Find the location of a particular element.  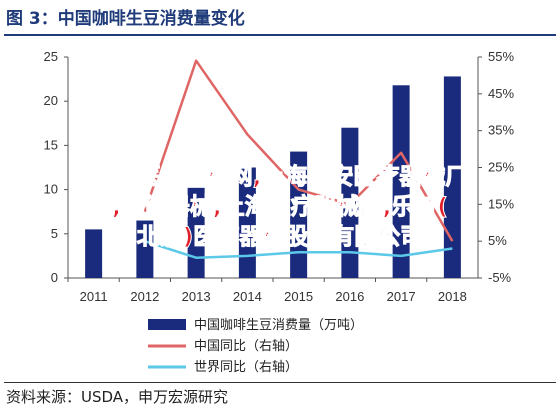

right-tick-label: 35% is located at coordinates (501, 130).